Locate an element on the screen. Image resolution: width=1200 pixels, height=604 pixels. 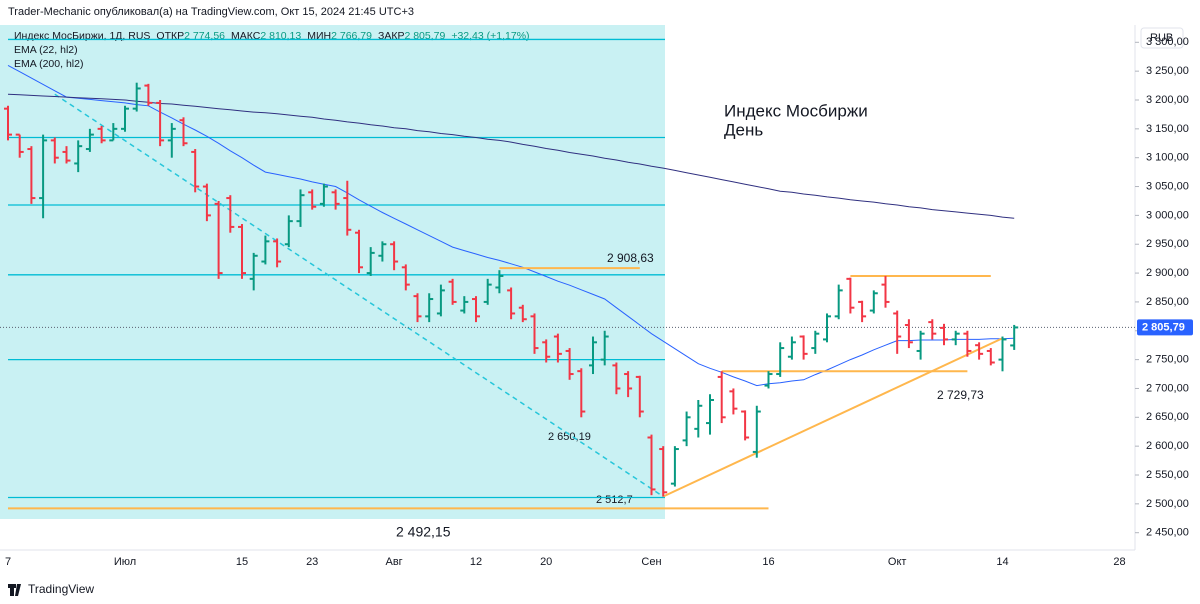
x-tick-label: 28 is located at coordinates (1119, 562).